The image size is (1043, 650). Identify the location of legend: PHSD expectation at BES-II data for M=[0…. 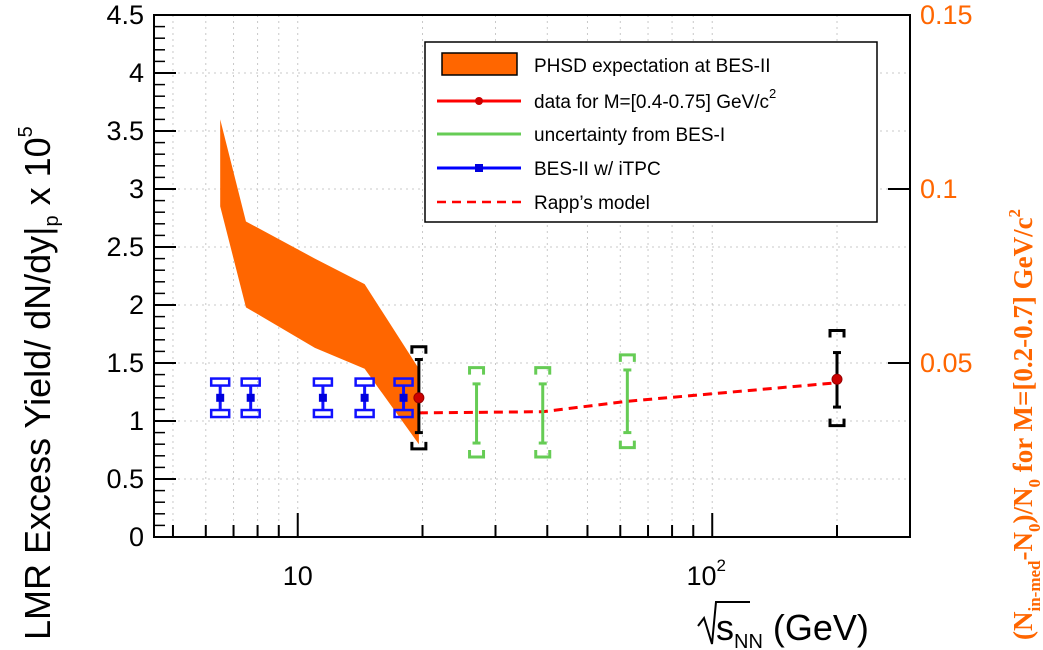
(651, 132).